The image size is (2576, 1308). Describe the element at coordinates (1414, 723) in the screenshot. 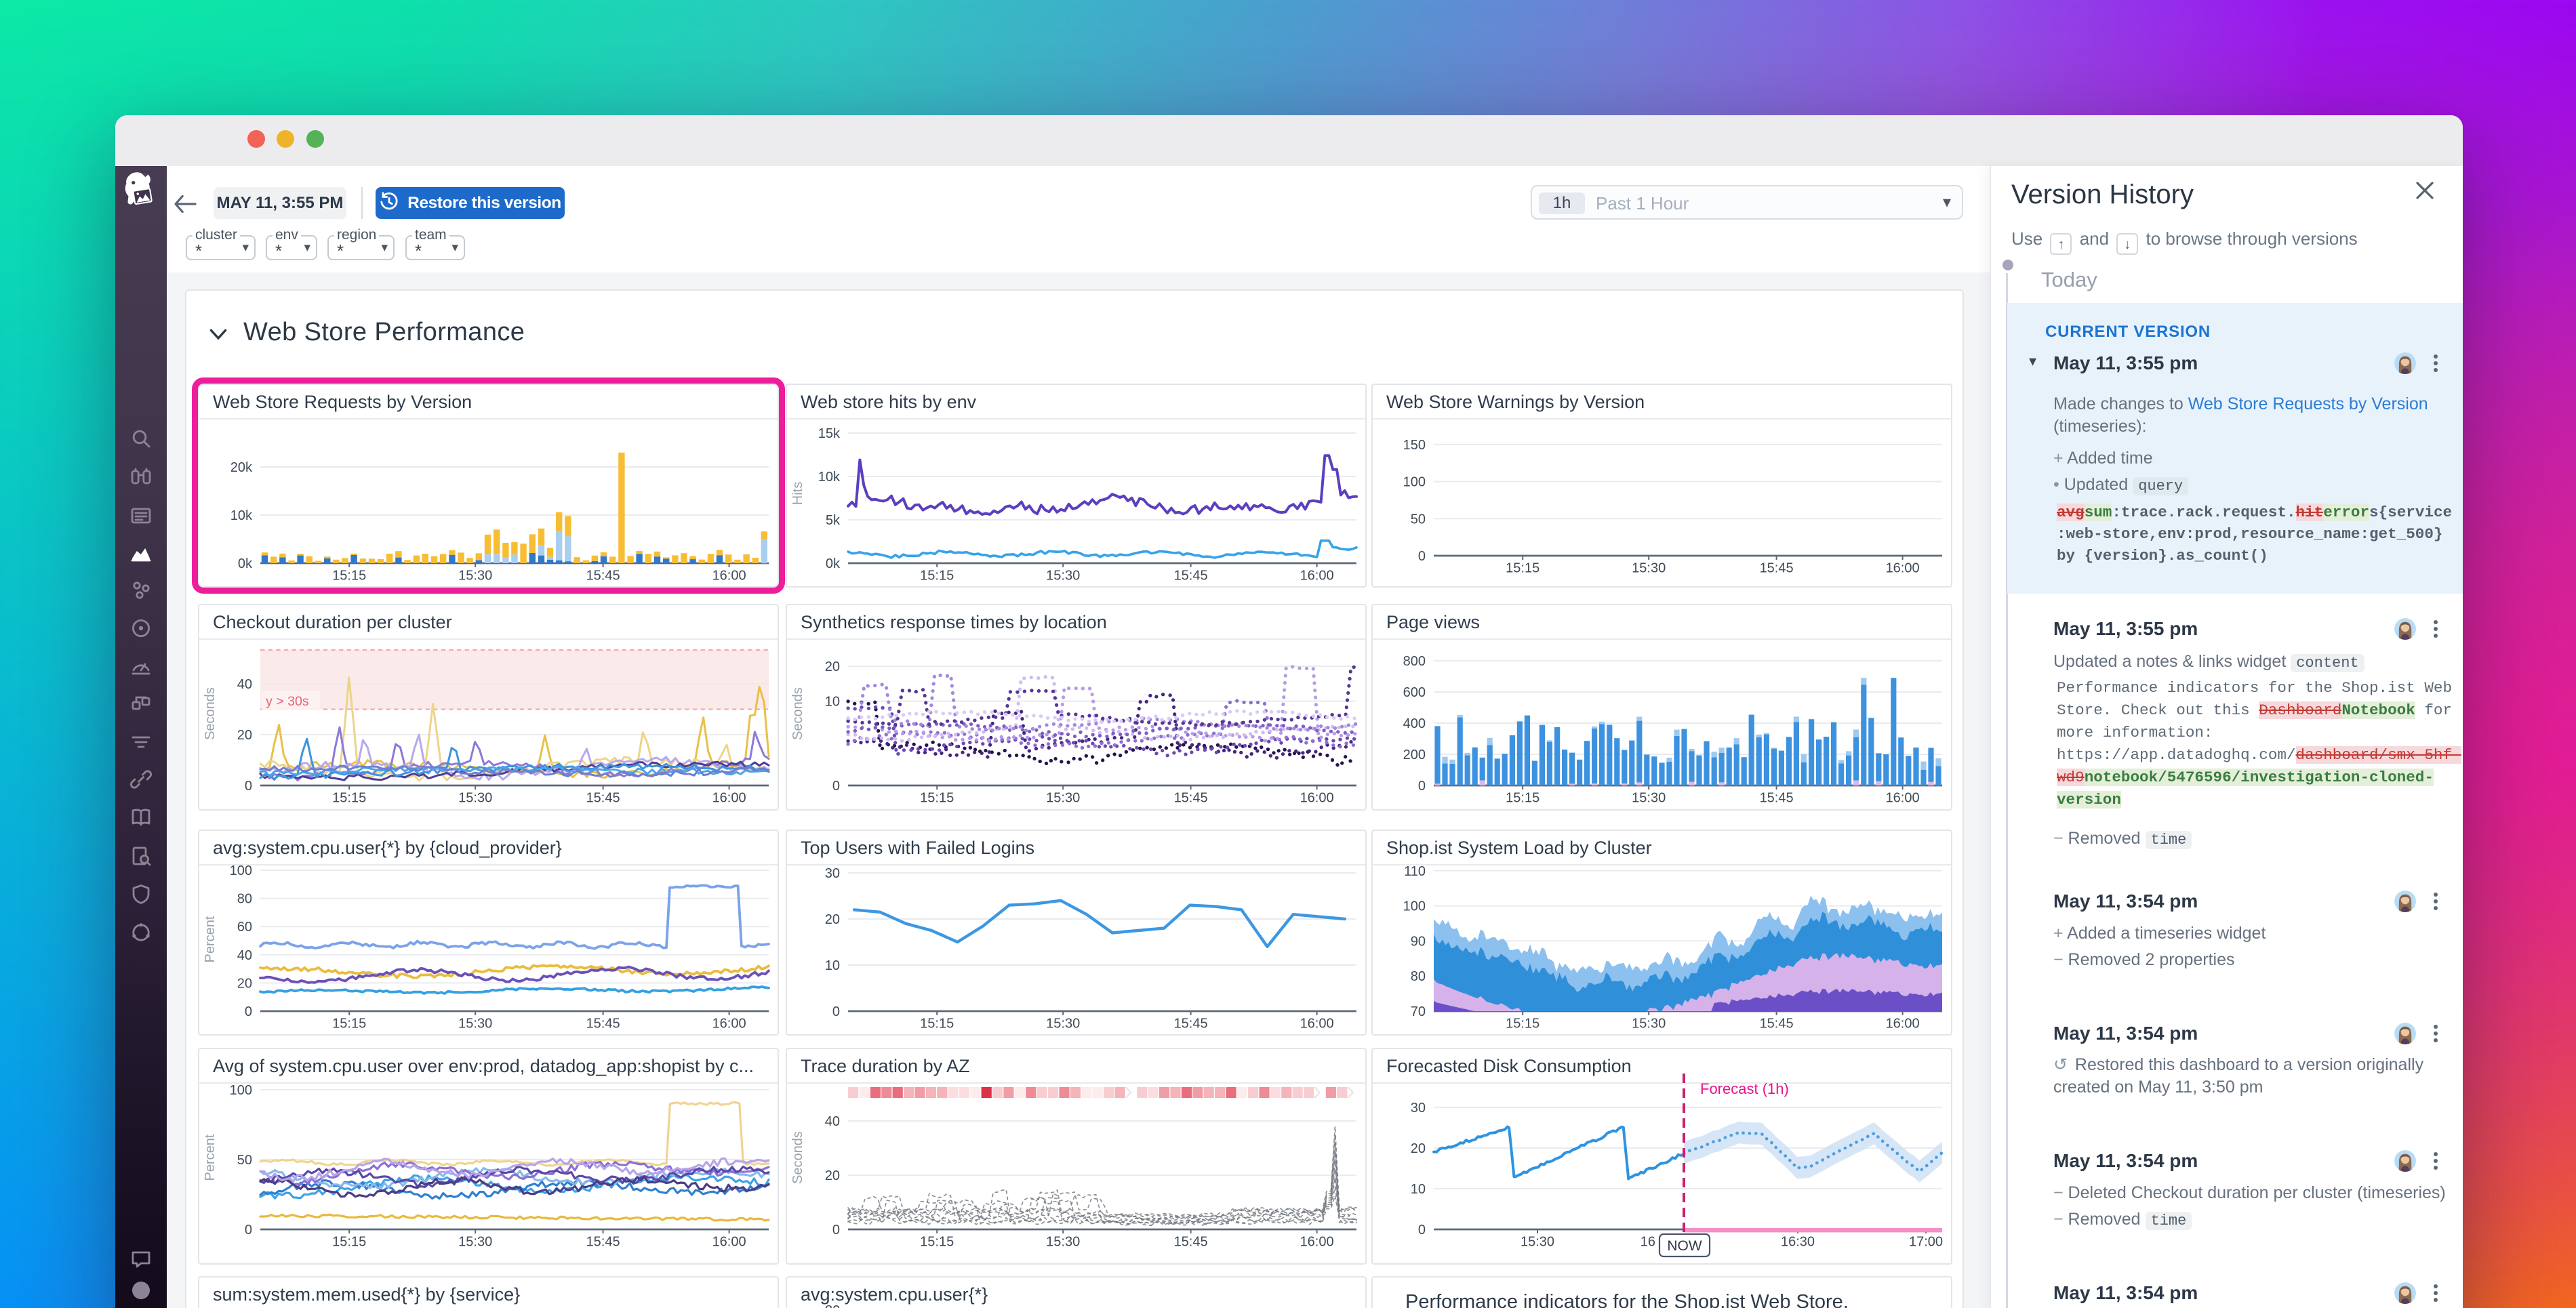

I see `svg-text: 400` at that location.